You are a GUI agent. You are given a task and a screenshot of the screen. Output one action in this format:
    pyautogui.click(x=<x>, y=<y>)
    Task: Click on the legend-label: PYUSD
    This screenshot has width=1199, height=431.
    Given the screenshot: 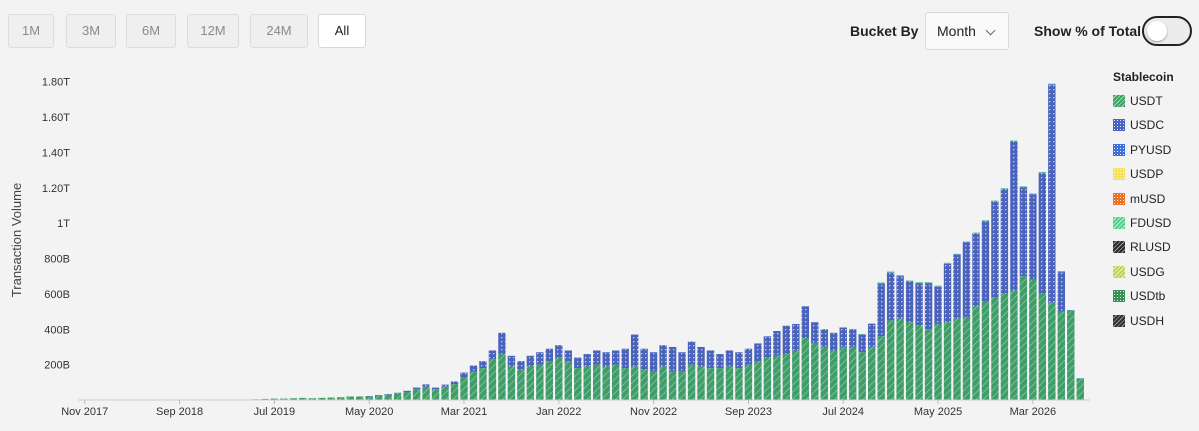 What is the action you would take?
    pyautogui.click(x=1151, y=149)
    